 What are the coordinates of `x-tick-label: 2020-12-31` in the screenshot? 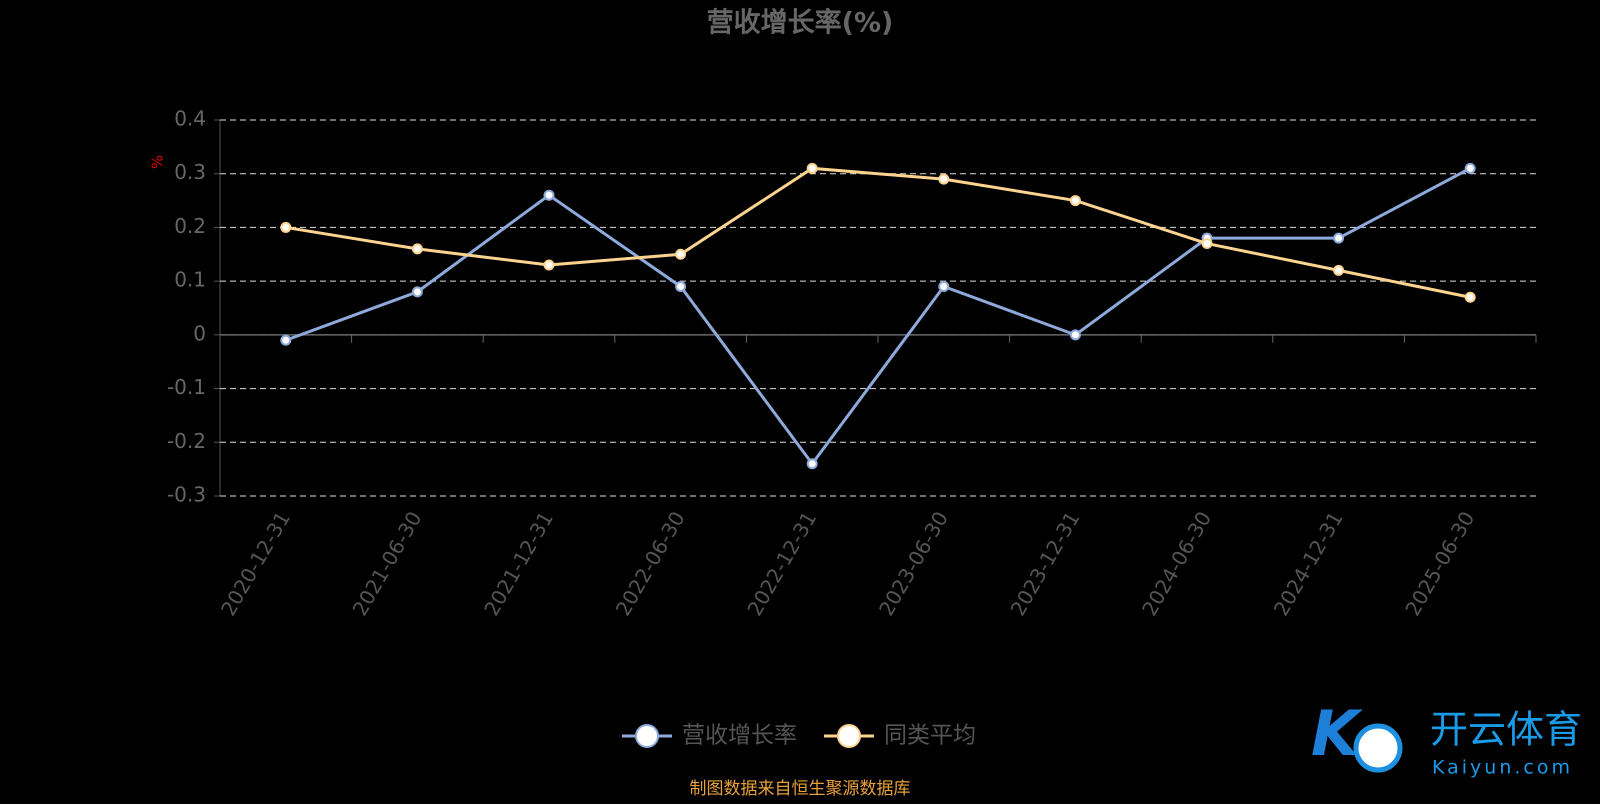 It's located at (255, 563).